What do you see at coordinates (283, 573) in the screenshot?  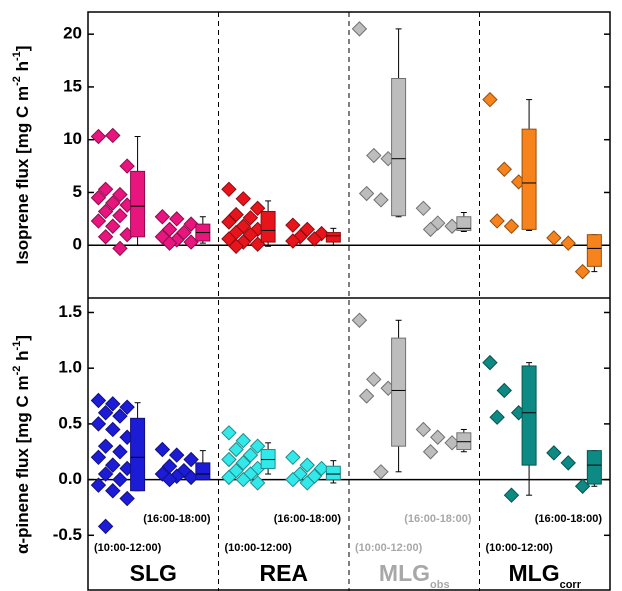 I see `group-name: REA` at bounding box center [283, 573].